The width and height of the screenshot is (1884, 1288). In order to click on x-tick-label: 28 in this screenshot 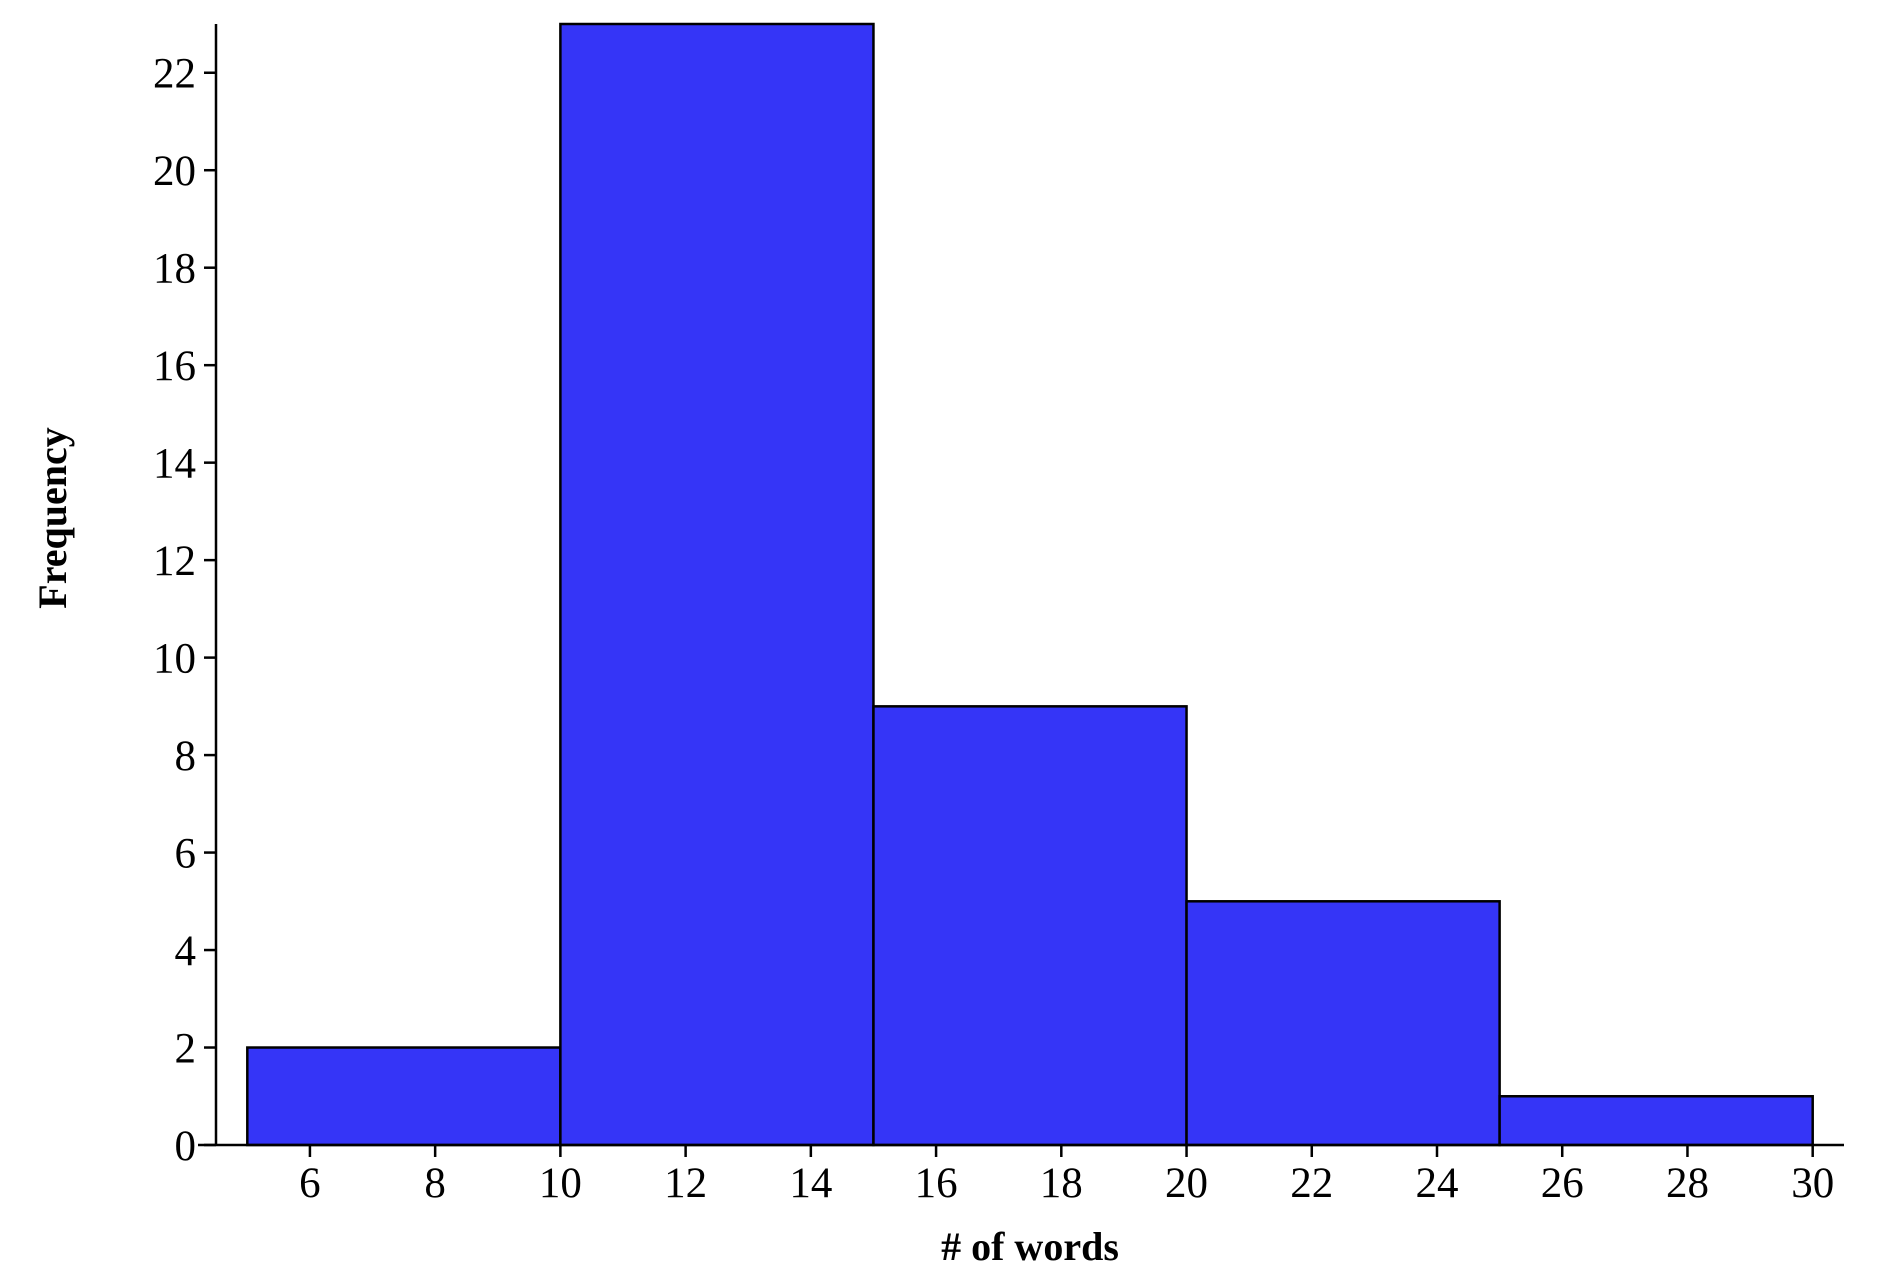, I will do `click(1687, 1183)`.